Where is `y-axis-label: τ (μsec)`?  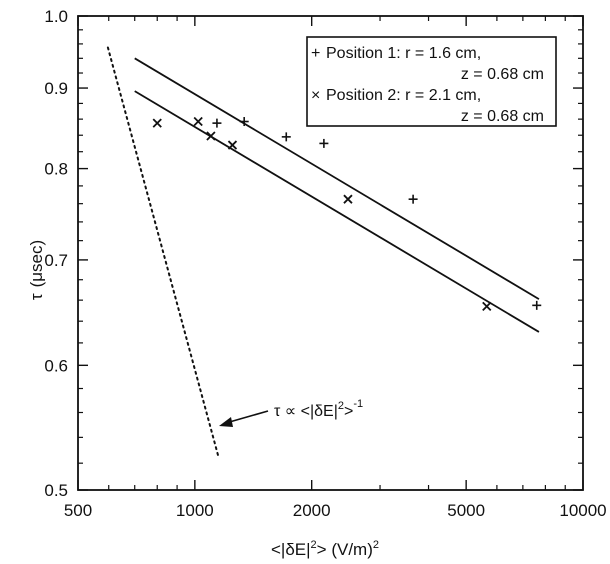 y-axis-label: τ (μsec) is located at coordinates (36, 270).